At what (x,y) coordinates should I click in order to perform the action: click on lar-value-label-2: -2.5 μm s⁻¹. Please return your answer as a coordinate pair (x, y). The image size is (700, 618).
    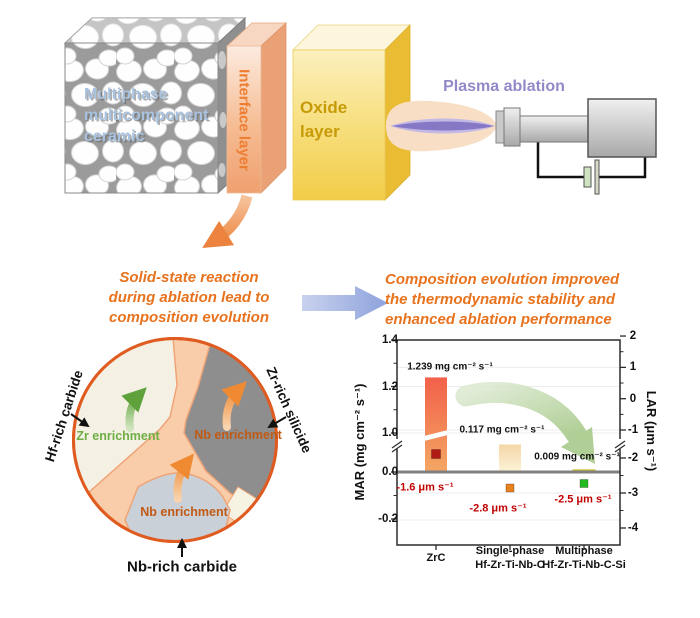
    Looking at the image, I should click on (583, 499).